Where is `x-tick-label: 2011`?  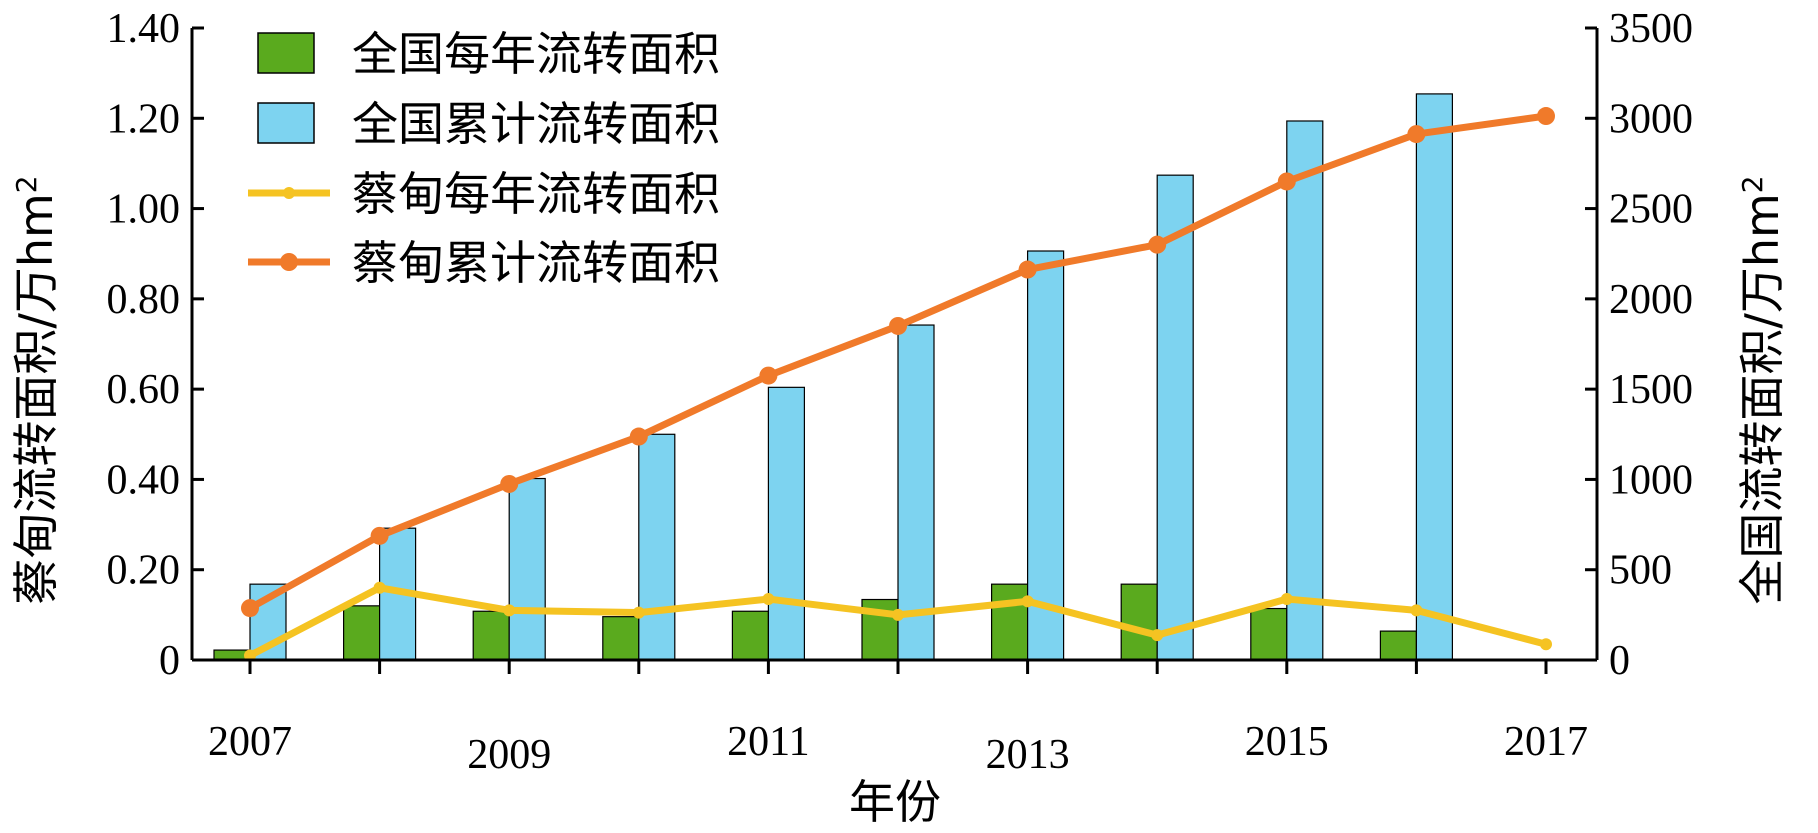 x-tick-label: 2011 is located at coordinates (768, 742).